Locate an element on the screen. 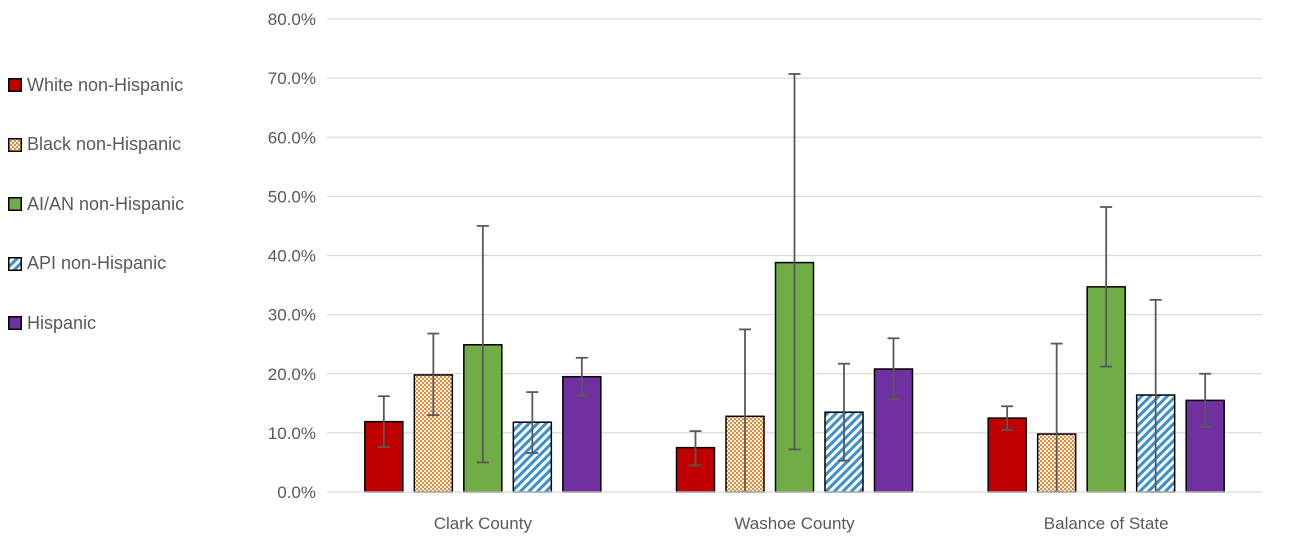 The height and width of the screenshot is (539, 1290). y-tick-label: 40.0% is located at coordinates (292, 256).